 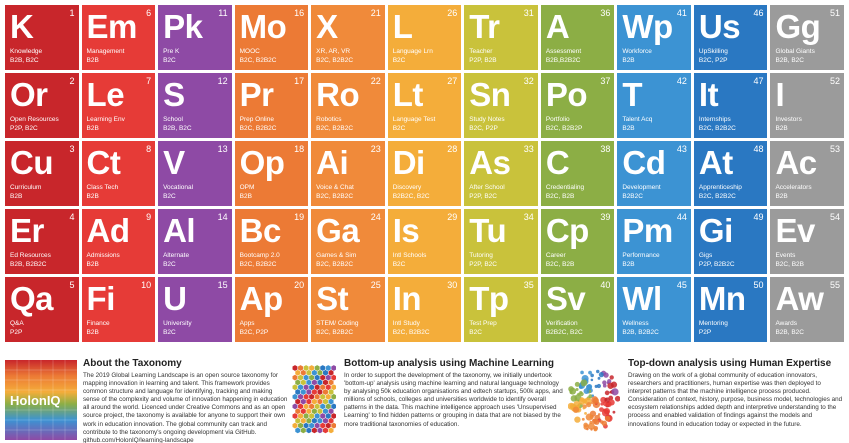 What do you see at coordinates (348, 173) in the screenshot?
I see `element-cell: Ai 23 Voice & Chat B2C, B2B2C` at bounding box center [348, 173].